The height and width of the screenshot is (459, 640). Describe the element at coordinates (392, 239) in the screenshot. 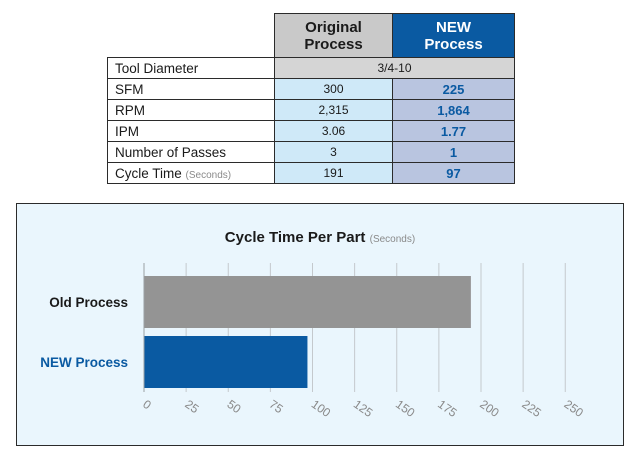

I see `chart-subtitle: (Seconds)` at that location.